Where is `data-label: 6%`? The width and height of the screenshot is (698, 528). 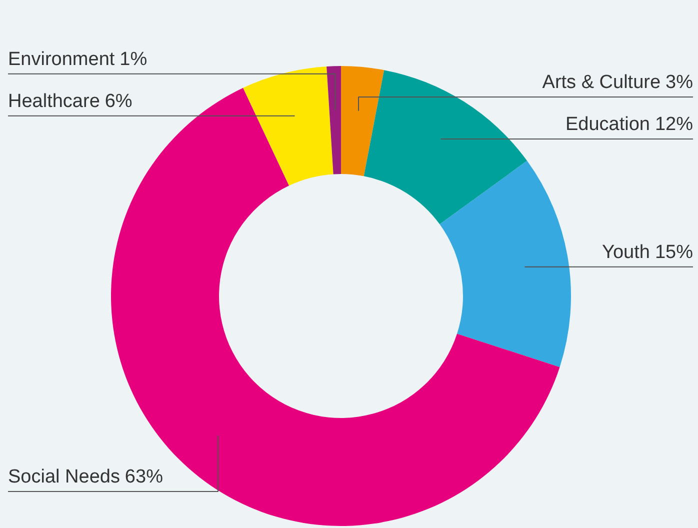 data-label: 6% is located at coordinates (118, 101).